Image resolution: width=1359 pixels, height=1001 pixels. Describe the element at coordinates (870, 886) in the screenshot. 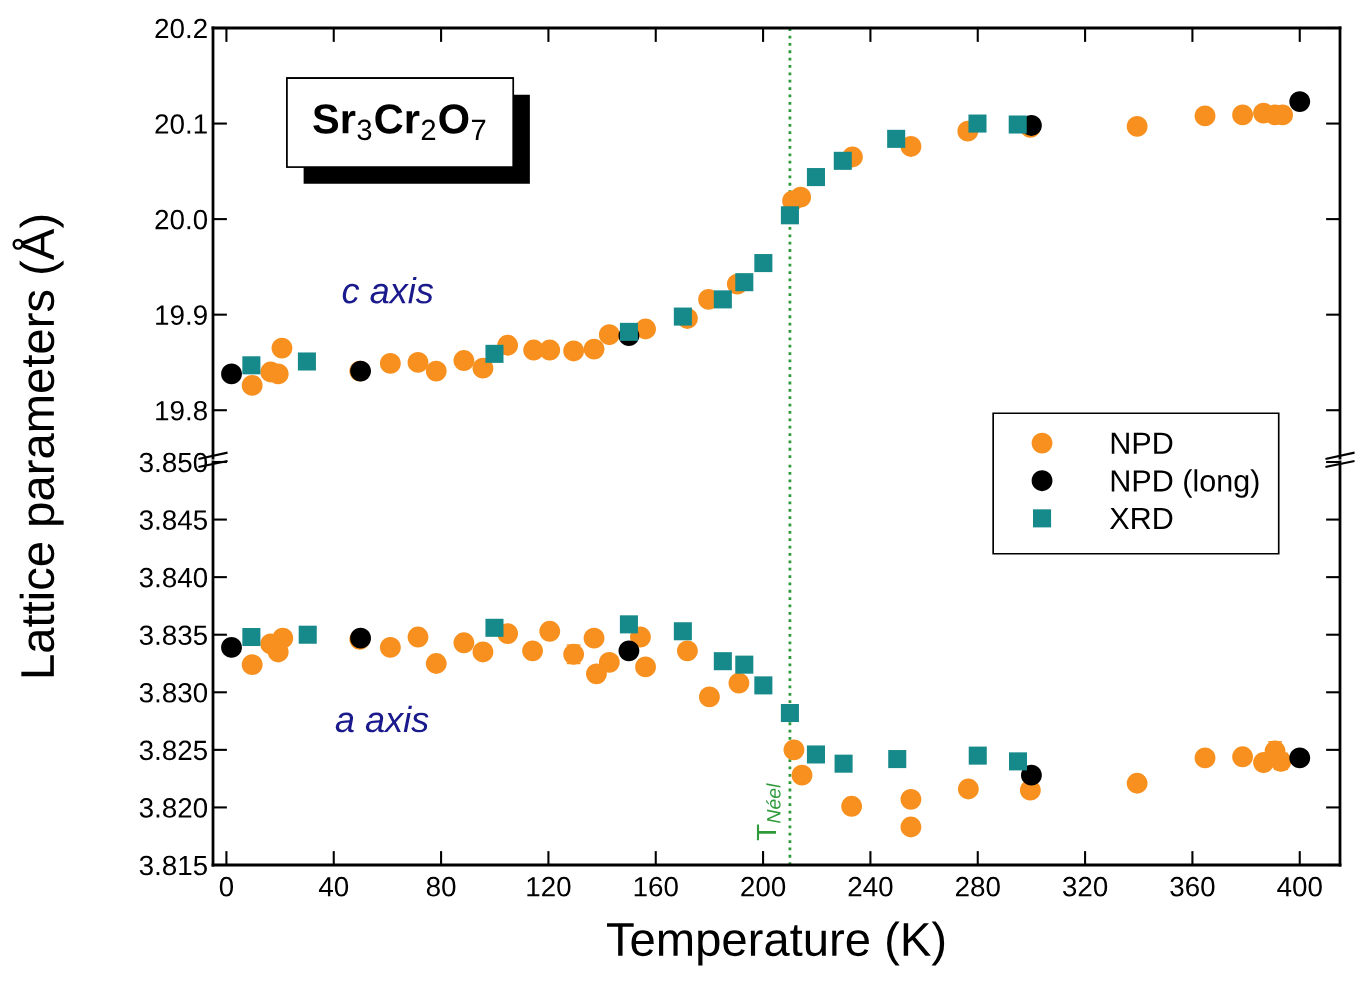

I see `x-tick-label: 240` at that location.